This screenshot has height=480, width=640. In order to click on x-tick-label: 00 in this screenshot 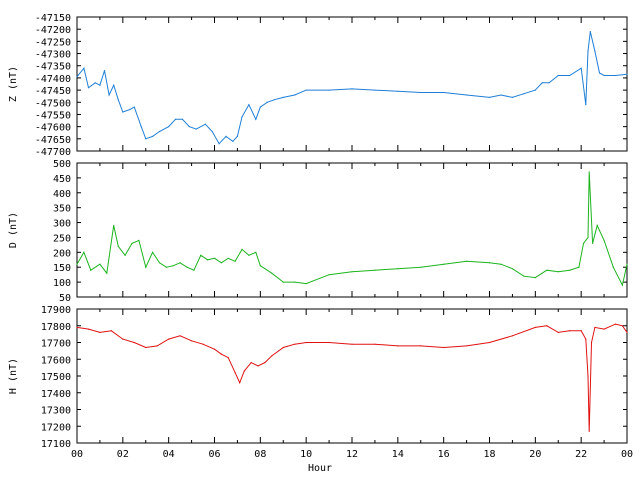, I will do `click(627, 454)`.